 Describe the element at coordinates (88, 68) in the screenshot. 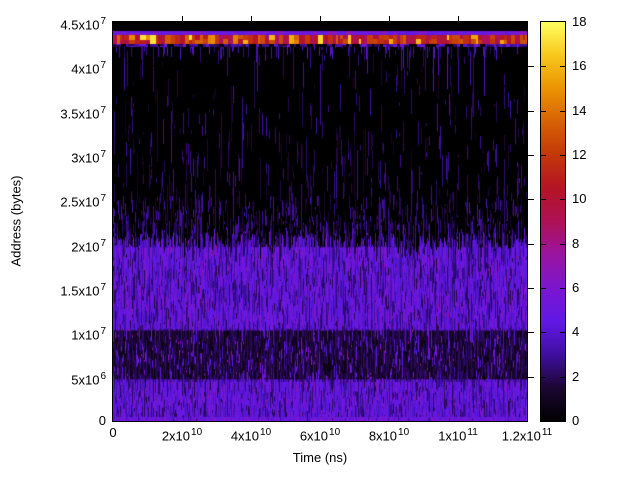

I see `y-tick-label: 4x10⁷` at that location.